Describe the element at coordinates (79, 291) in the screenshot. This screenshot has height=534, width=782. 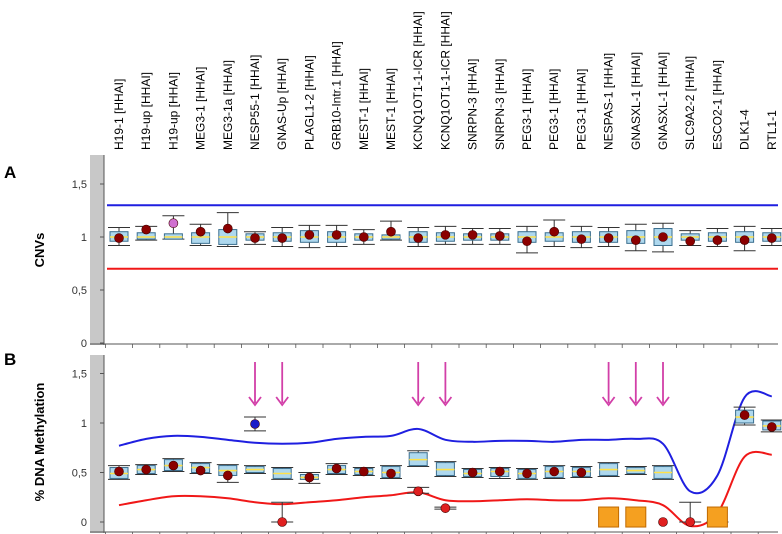
I see `panel-a-y-tick-label: 0,5` at that location.